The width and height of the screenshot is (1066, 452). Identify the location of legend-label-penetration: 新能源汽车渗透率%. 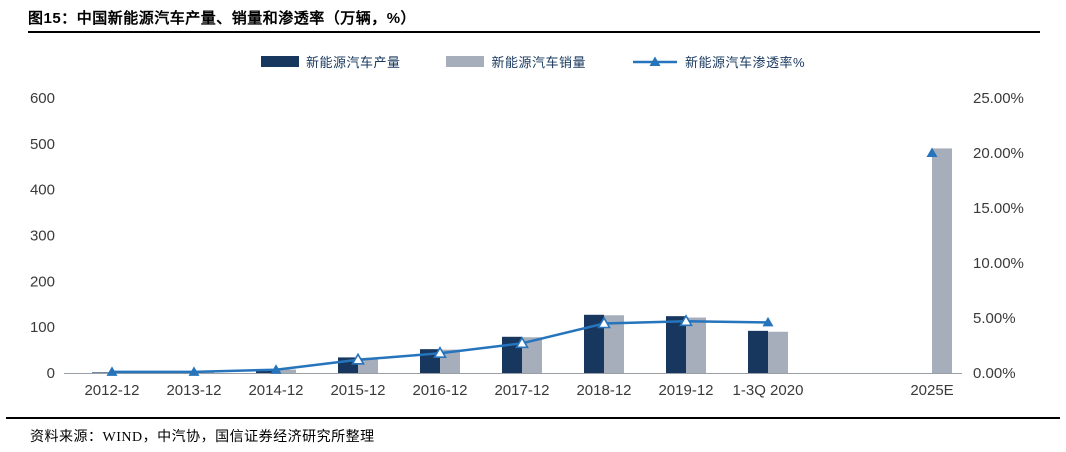
(745, 62).